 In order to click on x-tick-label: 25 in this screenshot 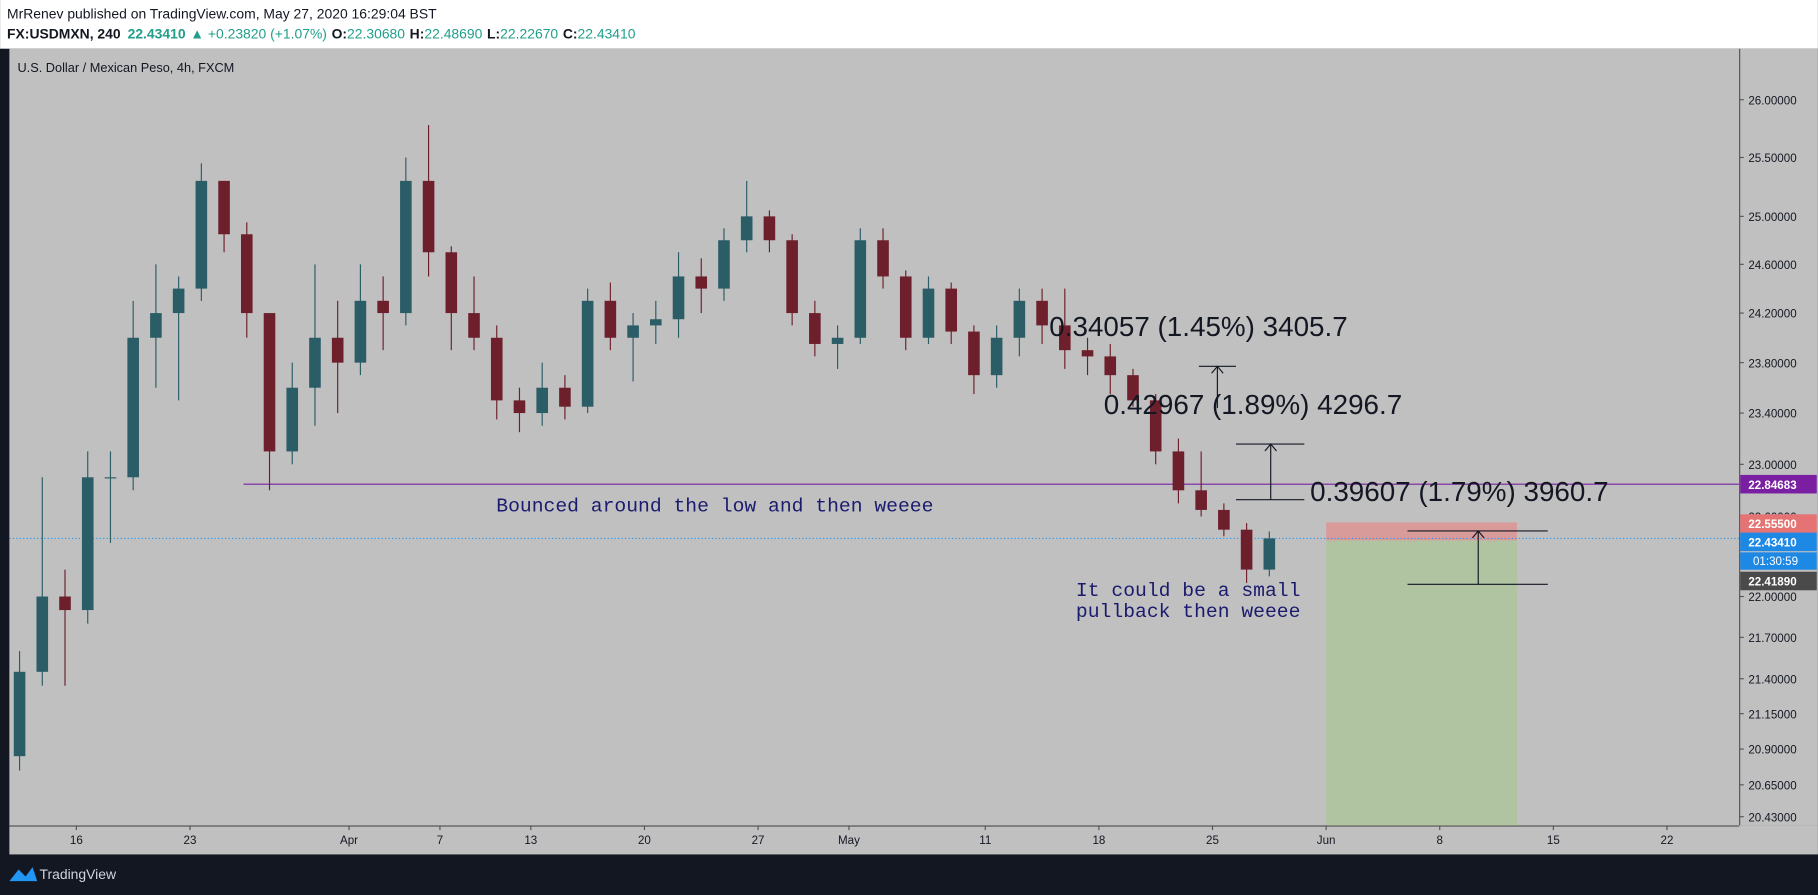, I will do `click(1212, 841)`.